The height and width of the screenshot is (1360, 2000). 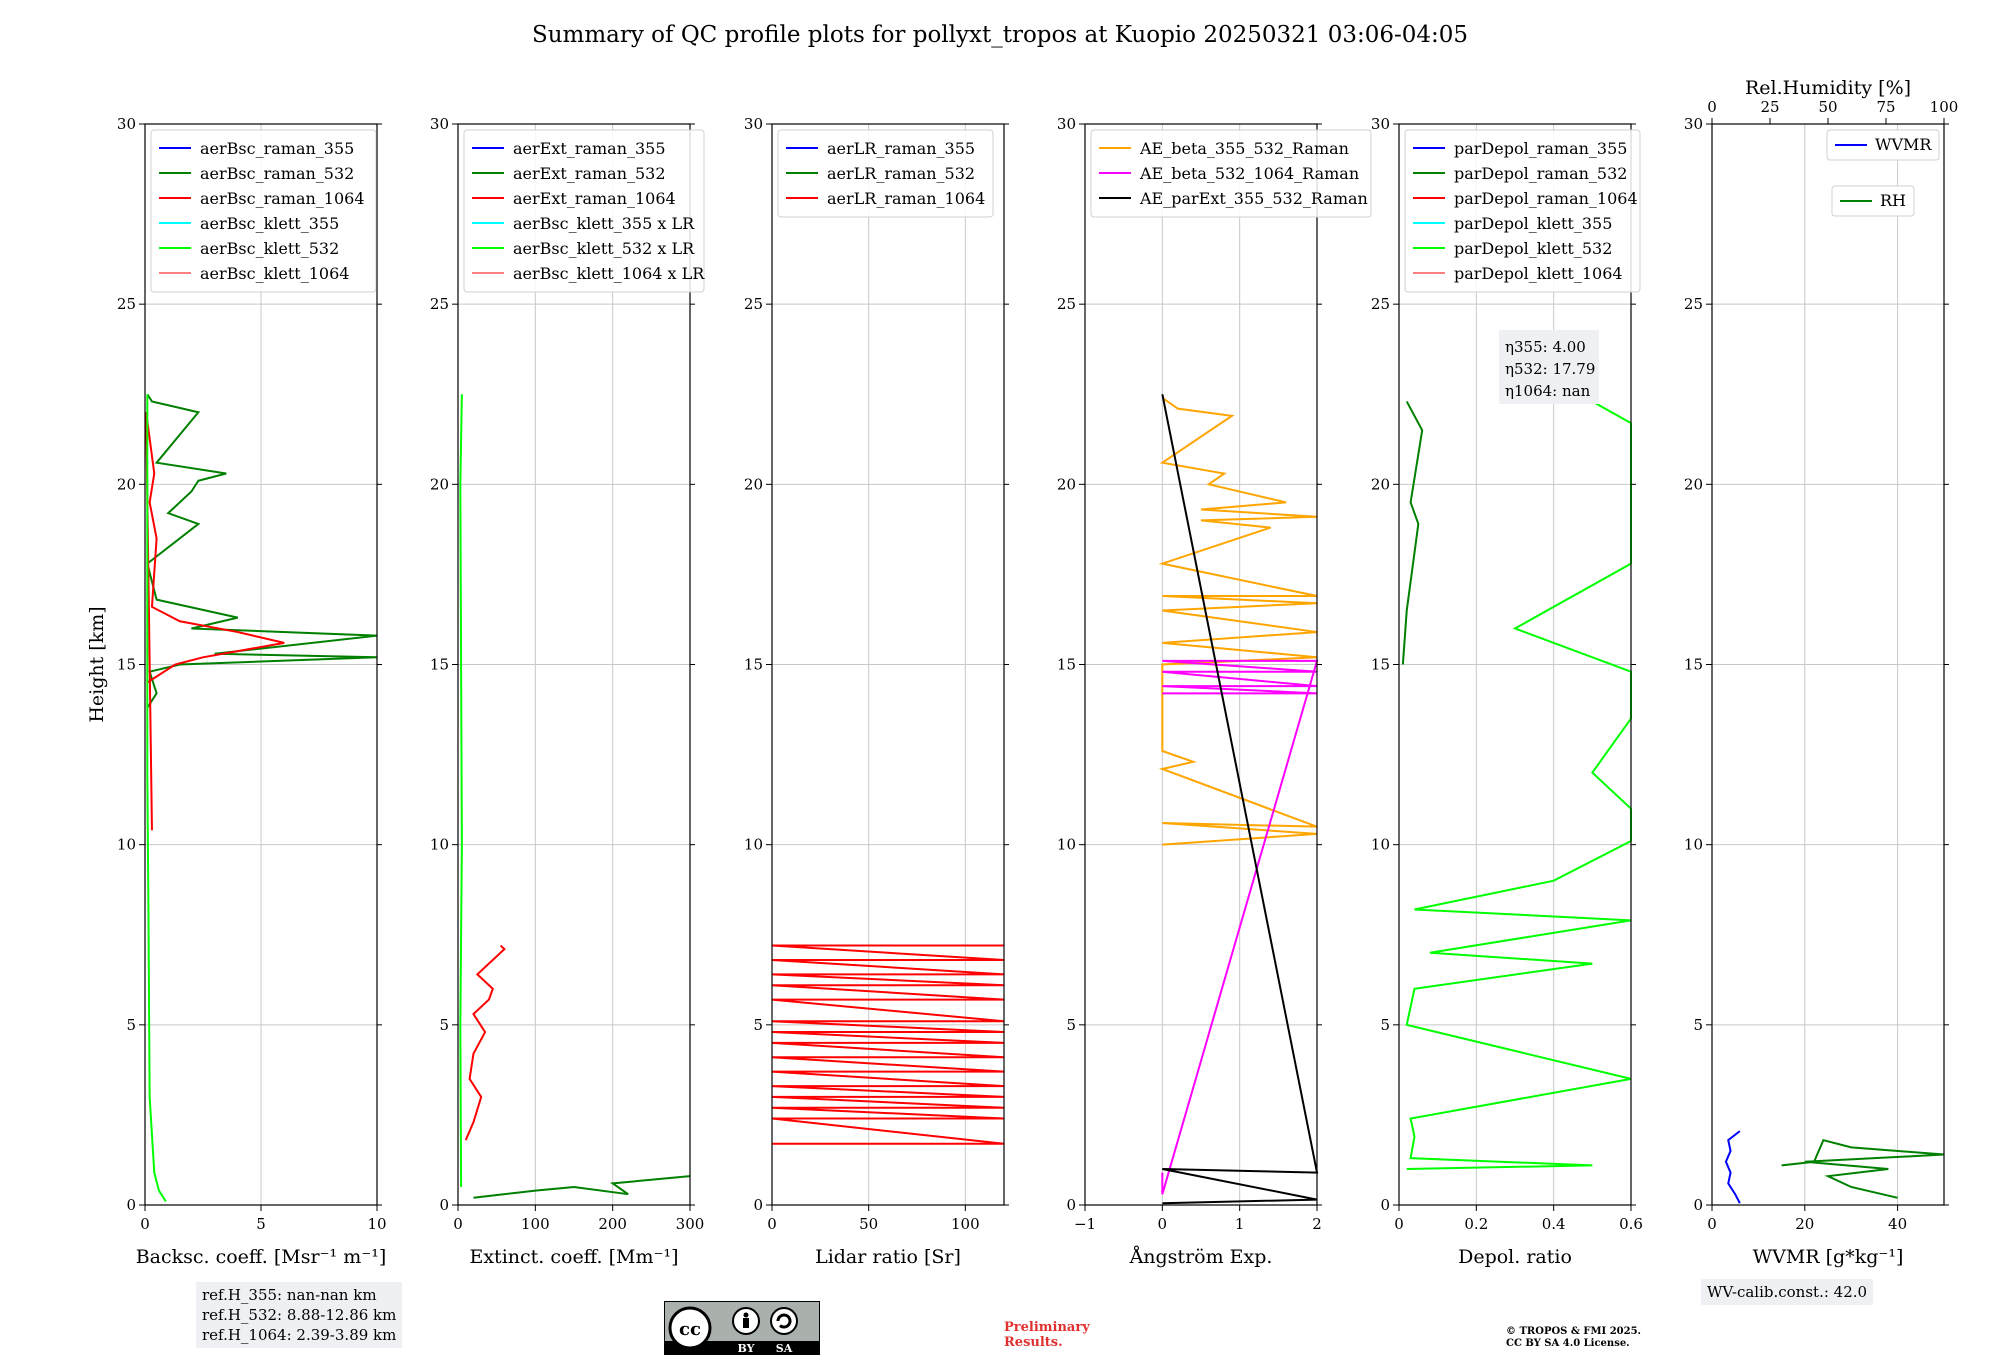 I want to click on series-AE_beta_355_532_Raman, so click(x=1238, y=621).